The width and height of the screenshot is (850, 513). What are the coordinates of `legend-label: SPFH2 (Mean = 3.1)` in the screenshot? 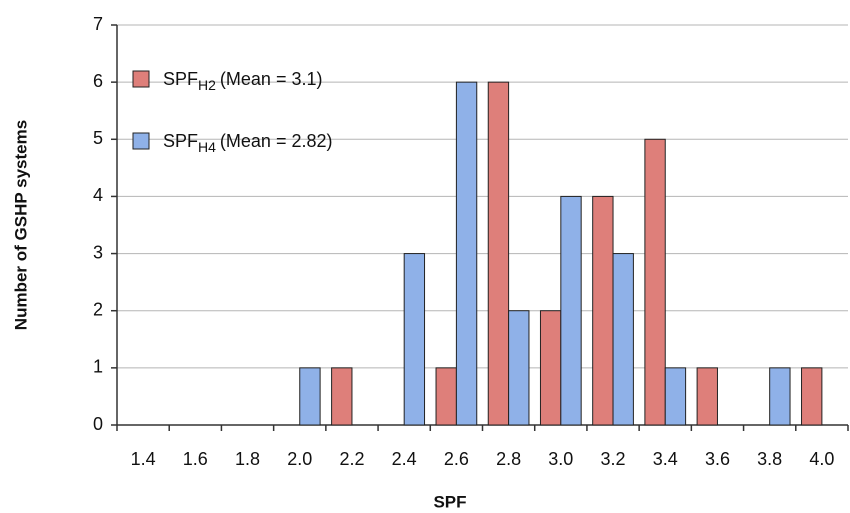 It's located at (242, 81).